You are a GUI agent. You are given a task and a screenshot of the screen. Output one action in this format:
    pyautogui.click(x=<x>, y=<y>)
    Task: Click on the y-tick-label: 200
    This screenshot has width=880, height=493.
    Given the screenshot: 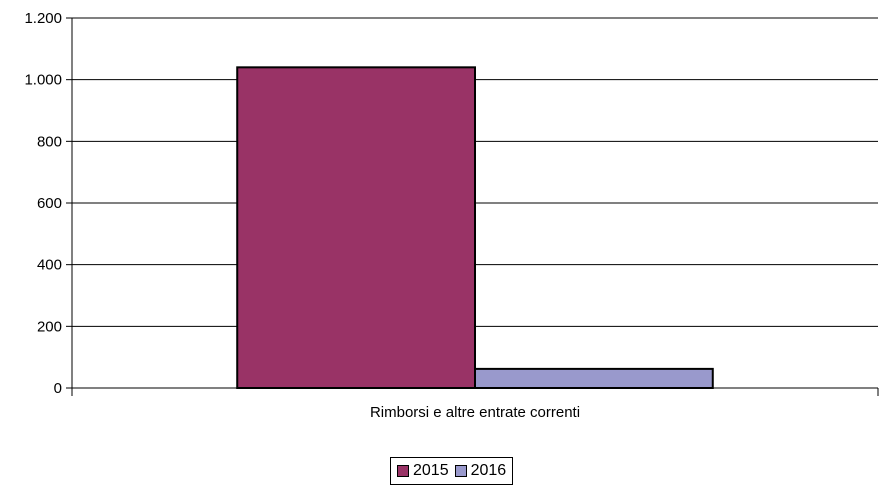 What is the action you would take?
    pyautogui.click(x=49, y=326)
    